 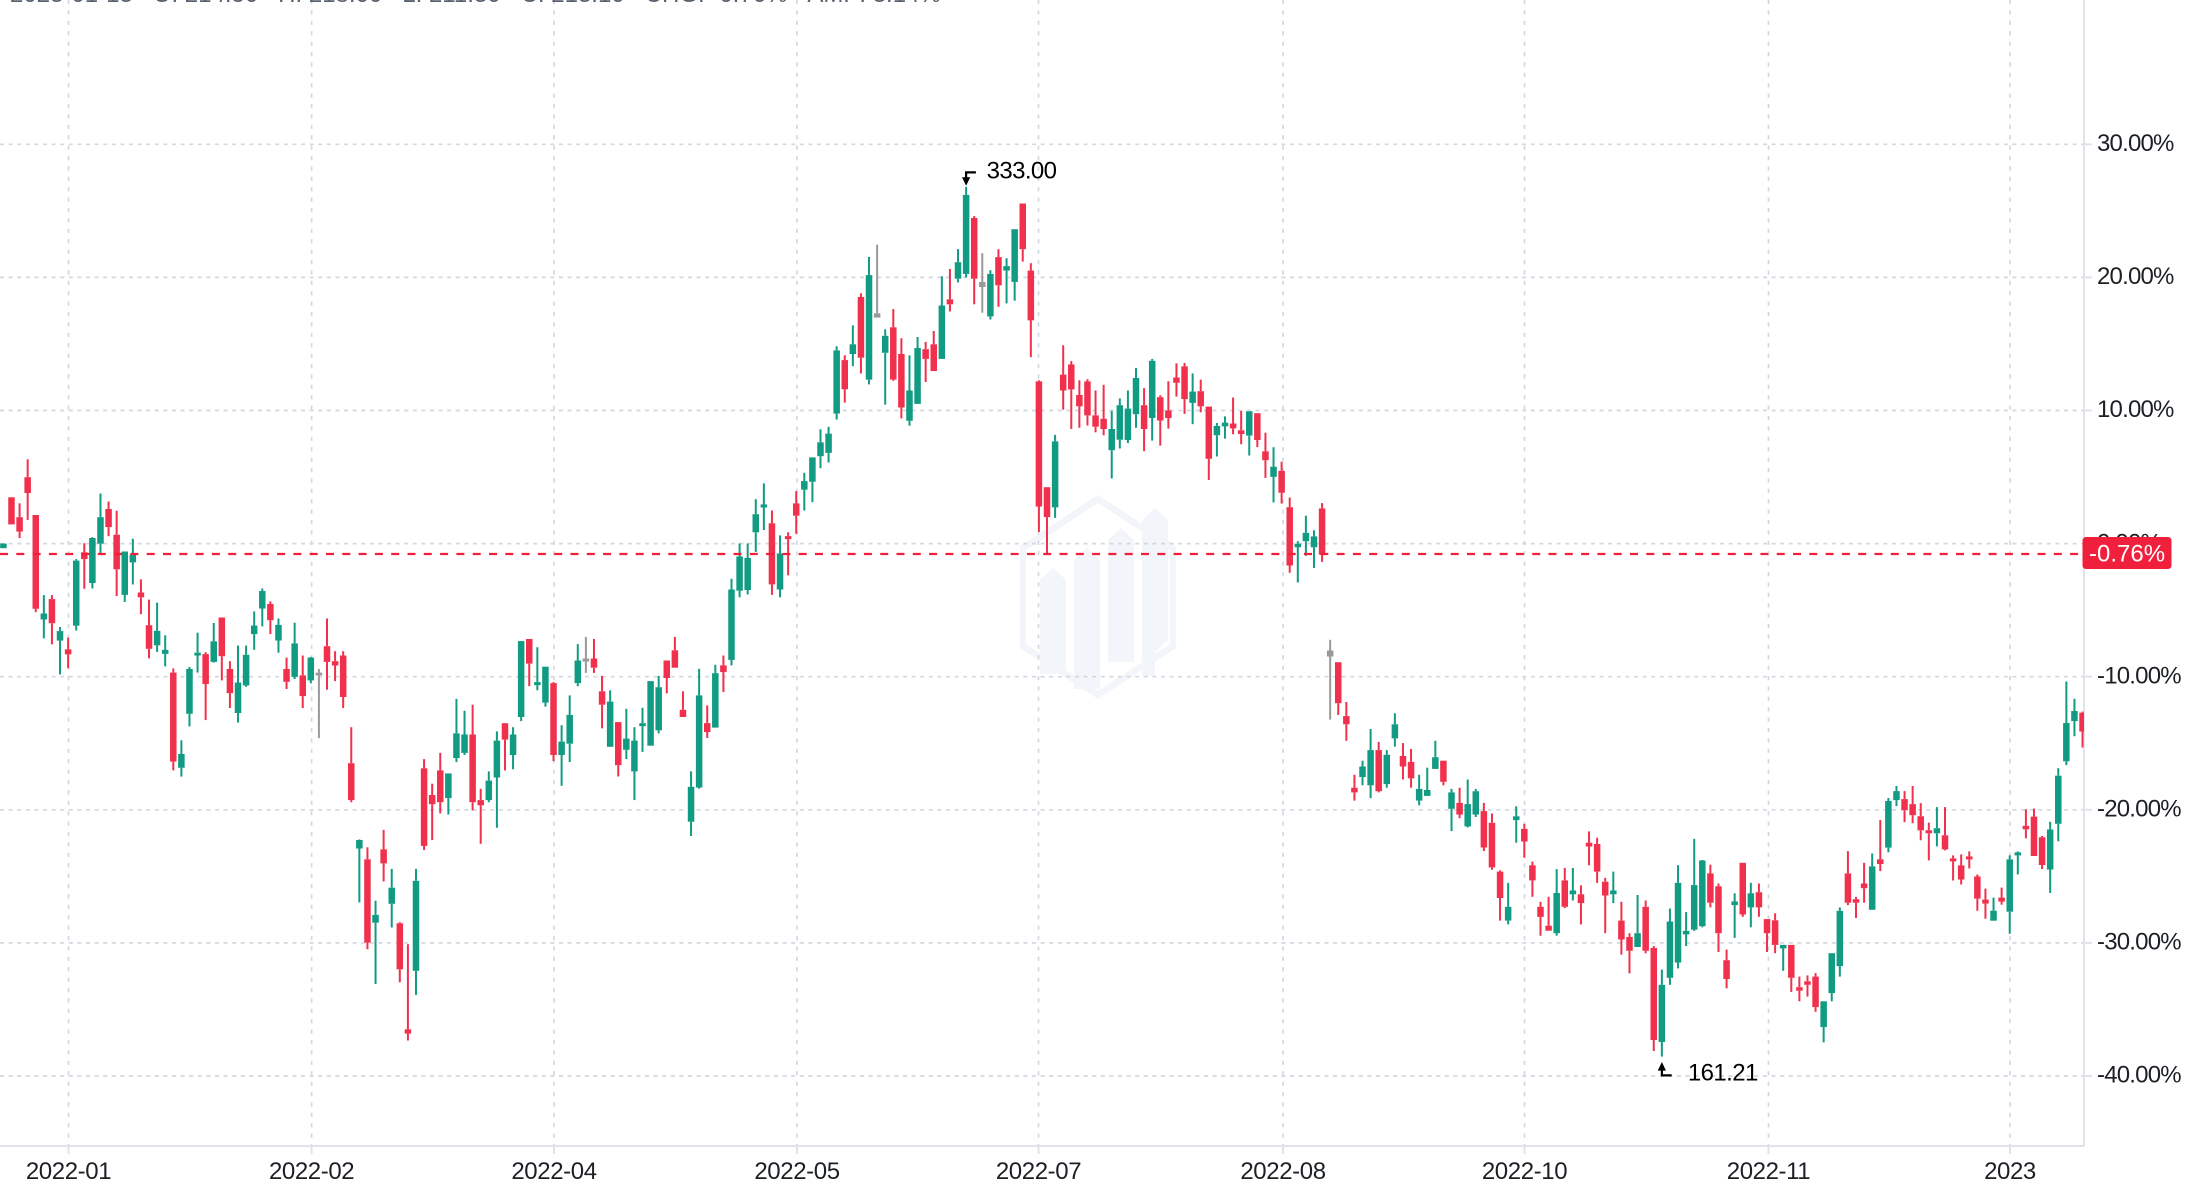 What do you see at coordinates (311, 1171) in the screenshot?
I see `svg-text: 2022-02` at bounding box center [311, 1171].